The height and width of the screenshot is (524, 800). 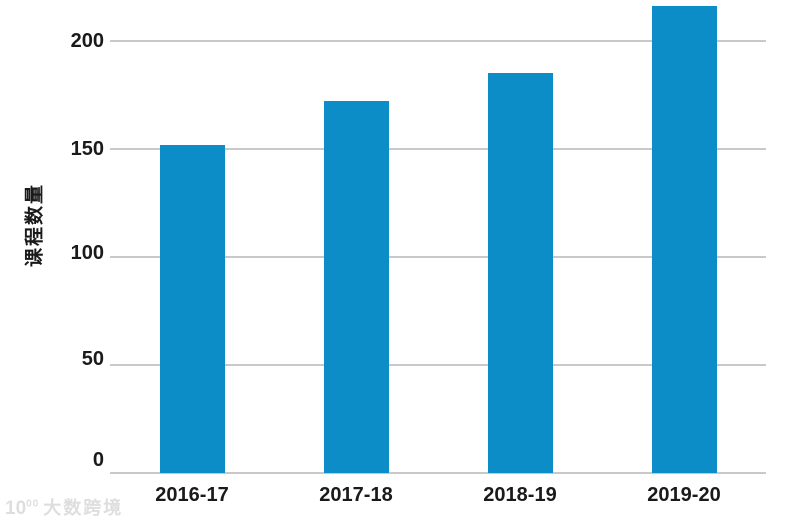 I want to click on y-tick-label: 50, so click(x=92, y=359).